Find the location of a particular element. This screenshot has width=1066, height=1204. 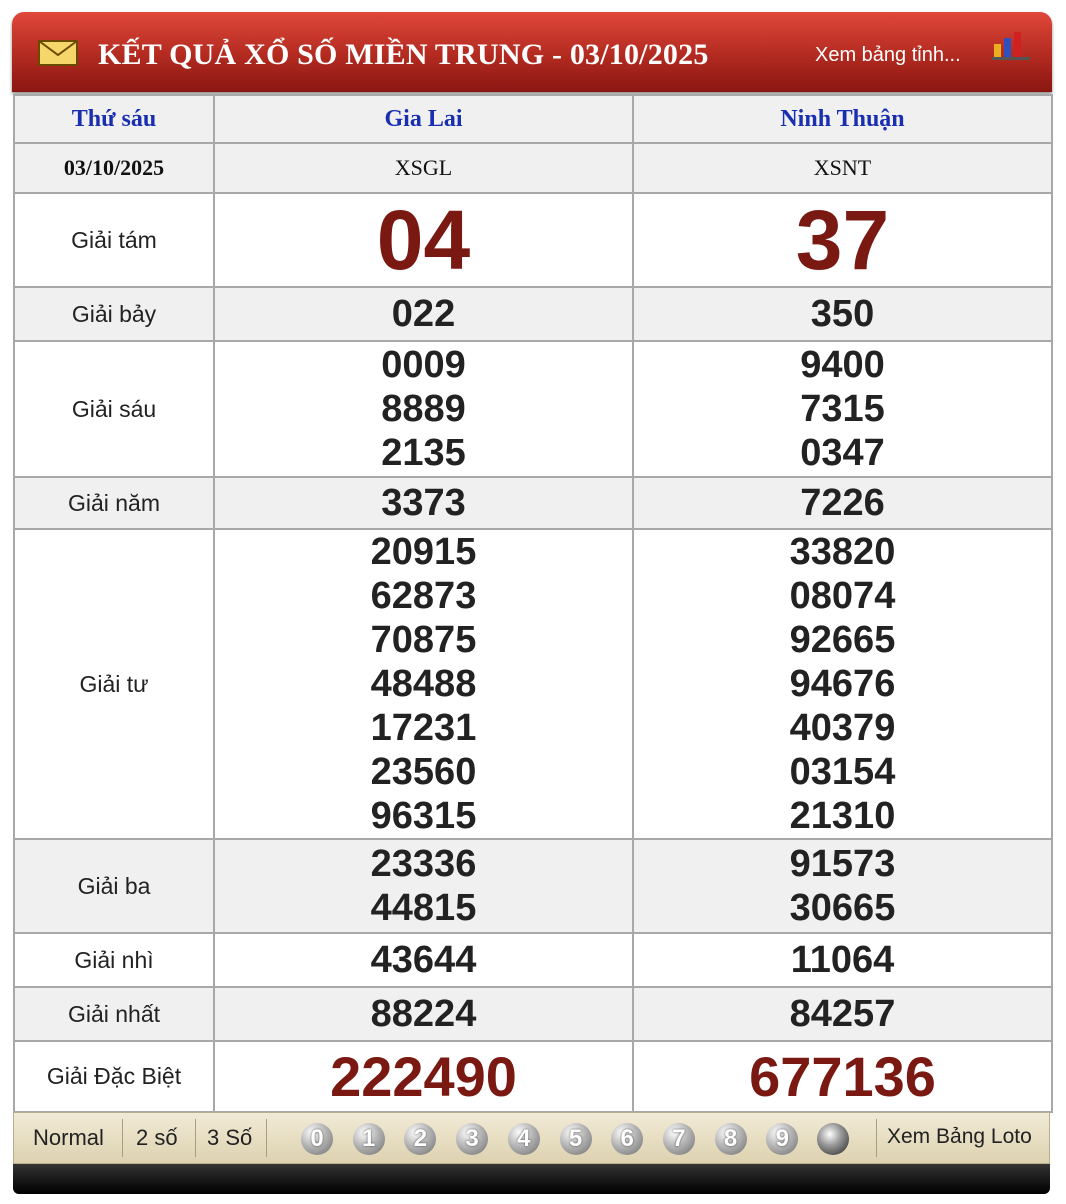

yin-yang is located at coordinates (833, 1139).